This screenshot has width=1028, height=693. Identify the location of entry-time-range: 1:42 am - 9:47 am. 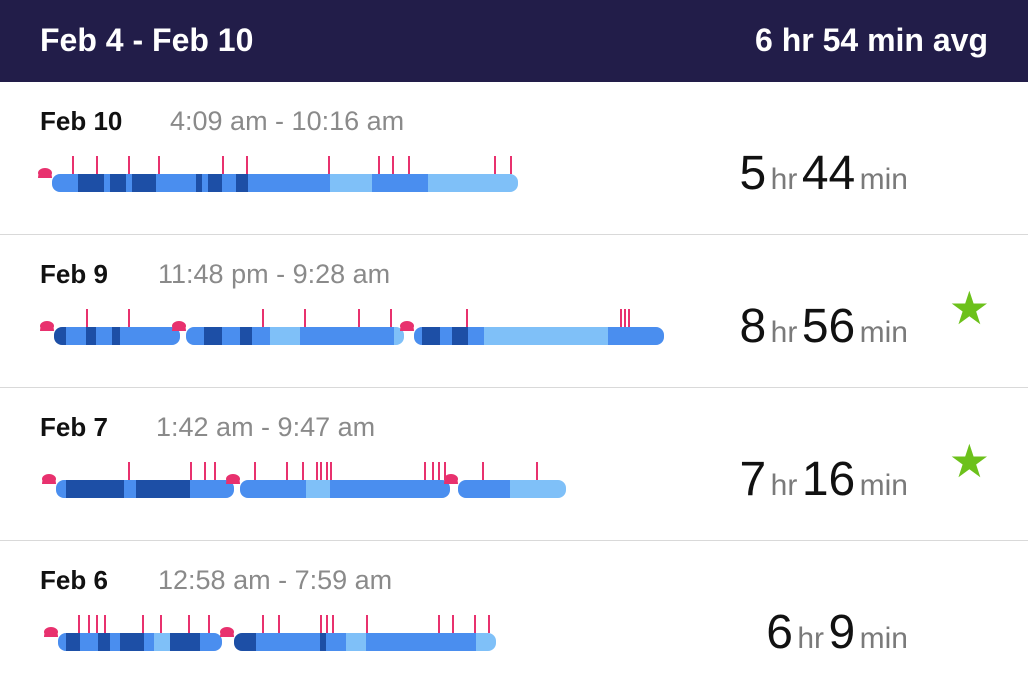
(266, 427).